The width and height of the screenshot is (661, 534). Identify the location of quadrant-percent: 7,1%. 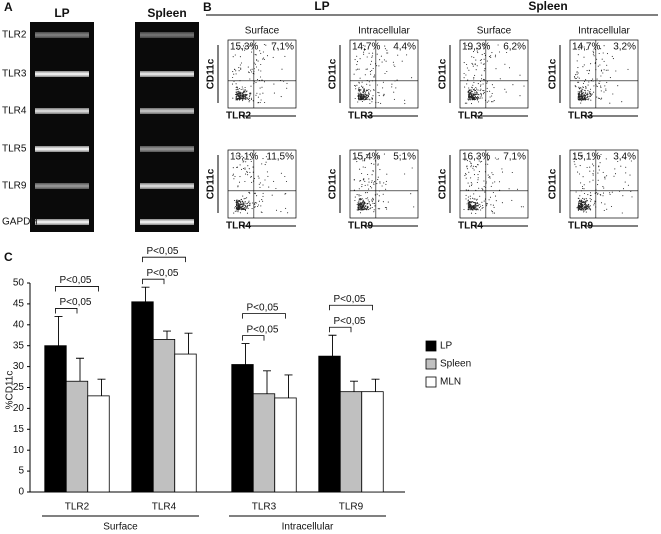
(514, 157).